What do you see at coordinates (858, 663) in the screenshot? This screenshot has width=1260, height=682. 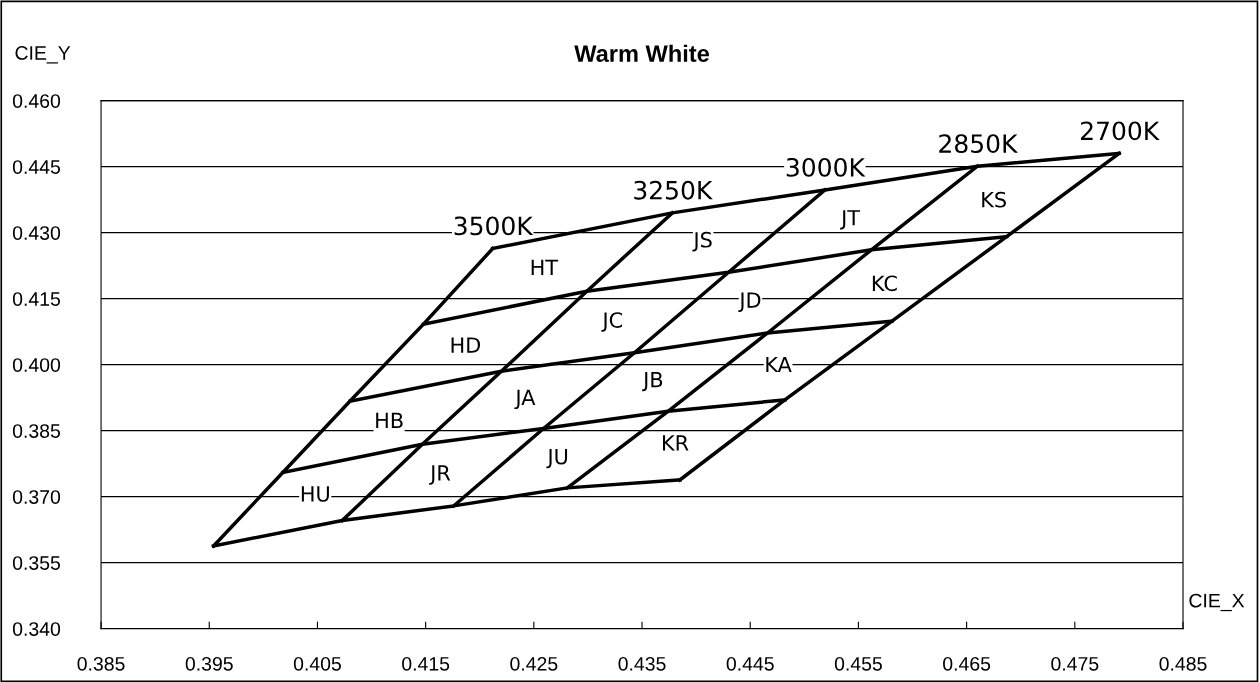 I see `x-tick-label: 0.455` at bounding box center [858, 663].